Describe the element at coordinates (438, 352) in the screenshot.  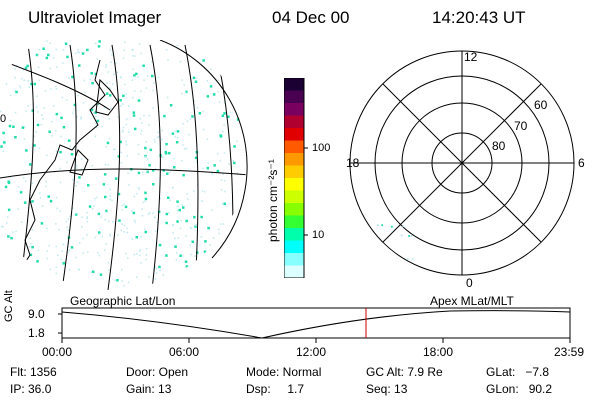
I see `timeline-x-tick: 18:00` at that location.